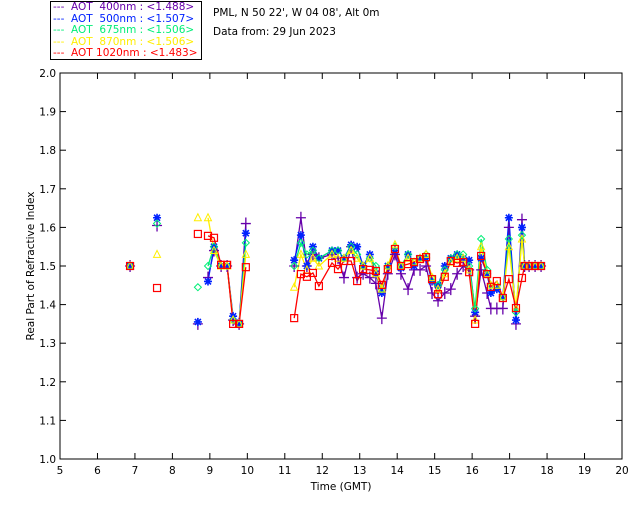  Describe the element at coordinates (47, 306) in the screenshot. I see `y-tick-label: 1.4` at that location.